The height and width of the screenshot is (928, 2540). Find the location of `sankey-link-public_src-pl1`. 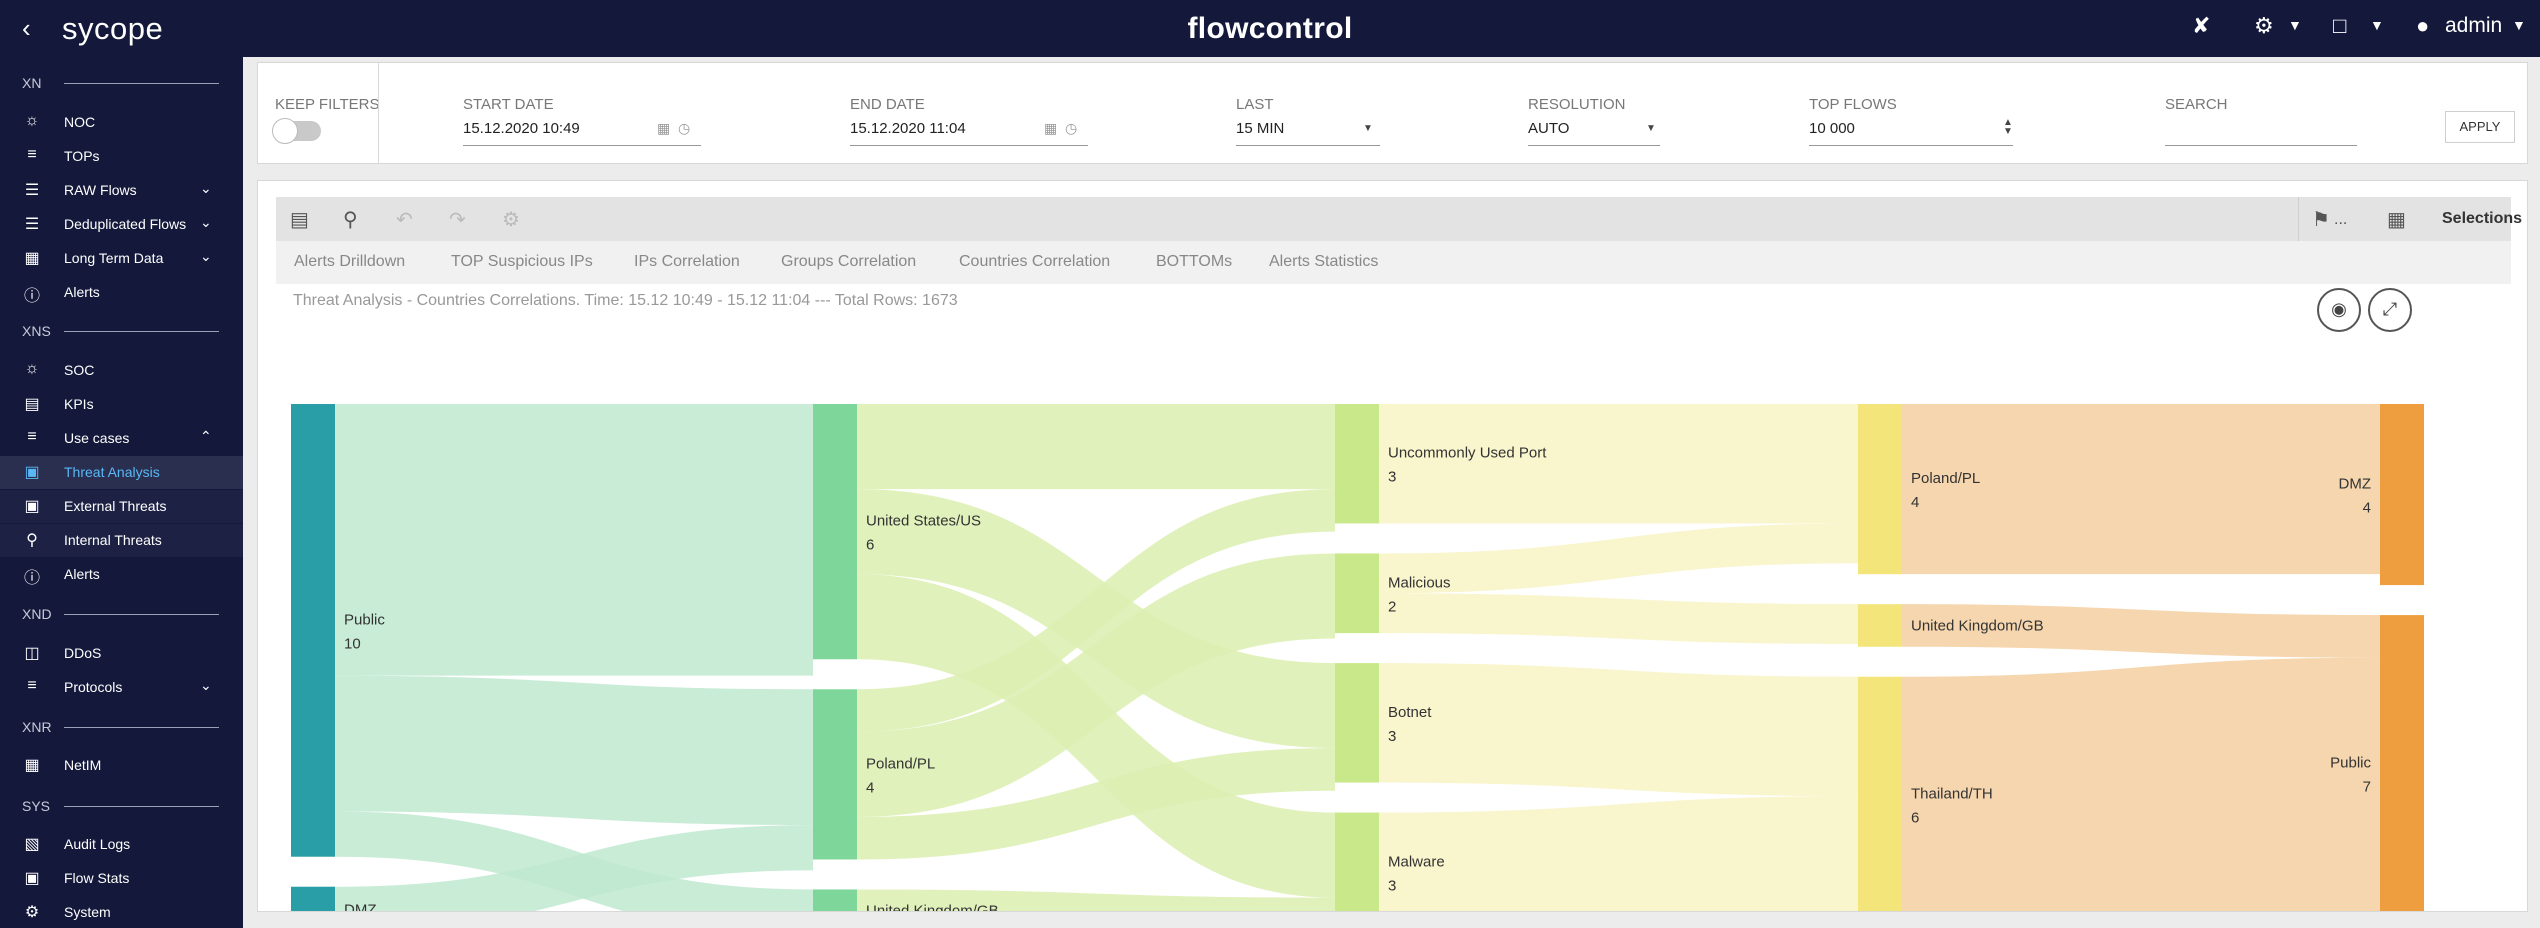

sankey-link-public_src-pl1 is located at coordinates (574, 750).